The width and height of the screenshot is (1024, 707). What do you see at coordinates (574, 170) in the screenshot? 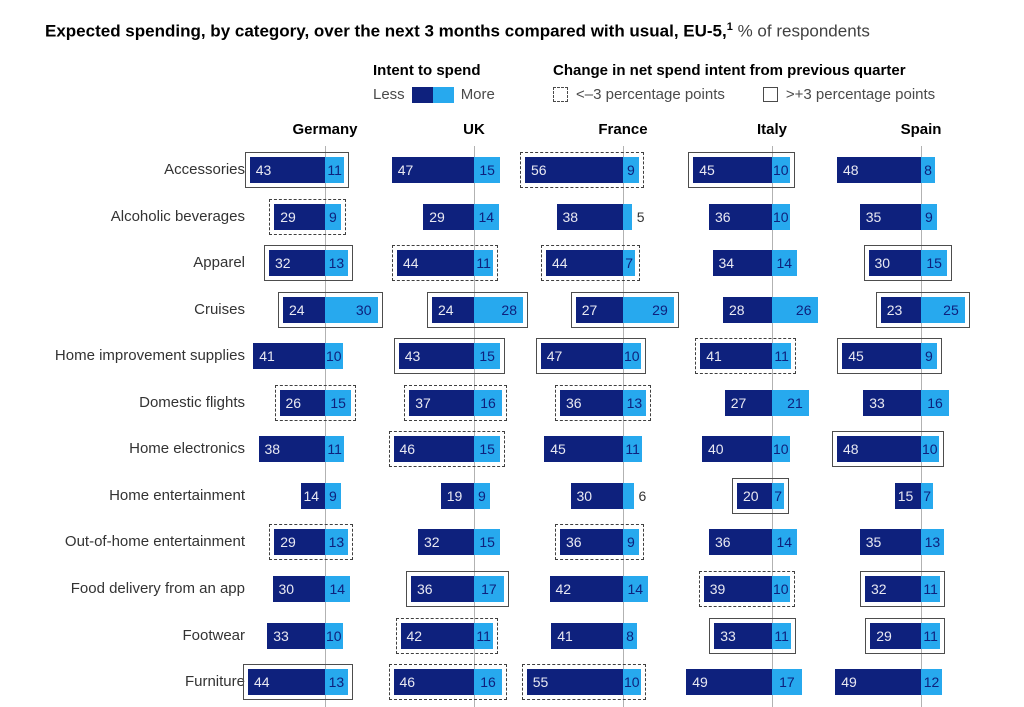
I see `less-bar: 56` at bounding box center [574, 170].